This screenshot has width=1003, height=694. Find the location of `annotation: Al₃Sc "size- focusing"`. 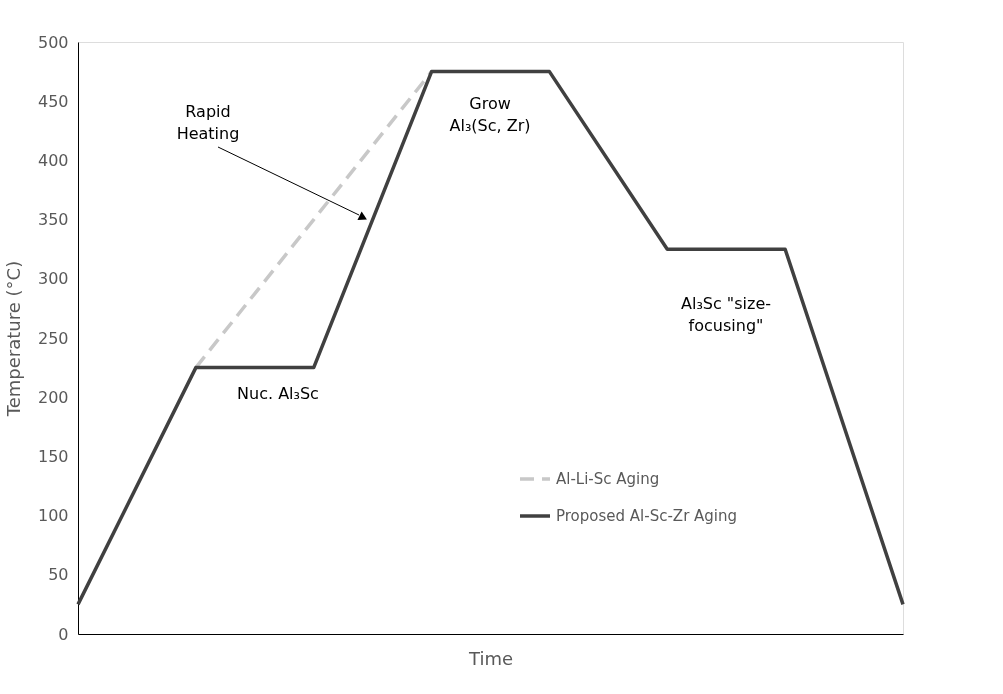

annotation: Al₃Sc "size- focusing" is located at coordinates (726, 314).